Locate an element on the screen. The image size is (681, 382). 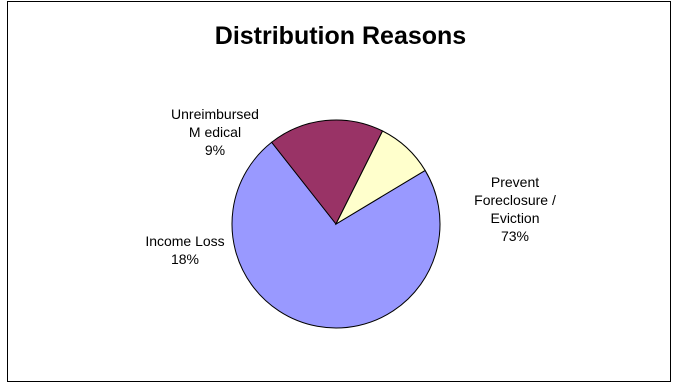
slice-label-income-loss: Income Loss 18% is located at coordinates (185, 250).